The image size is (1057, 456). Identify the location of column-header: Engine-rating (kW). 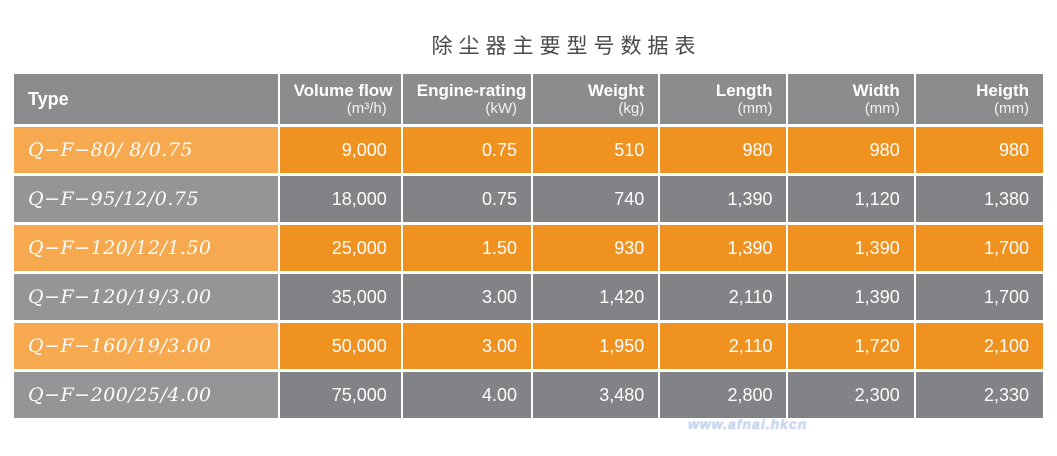
(467, 100).